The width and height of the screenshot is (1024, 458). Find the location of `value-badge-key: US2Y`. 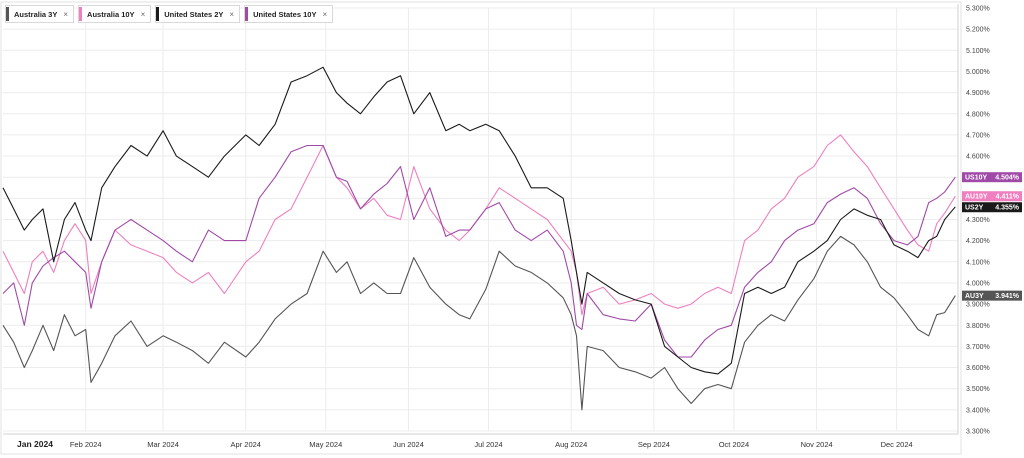

value-badge-key: US2Y is located at coordinates (974, 208).